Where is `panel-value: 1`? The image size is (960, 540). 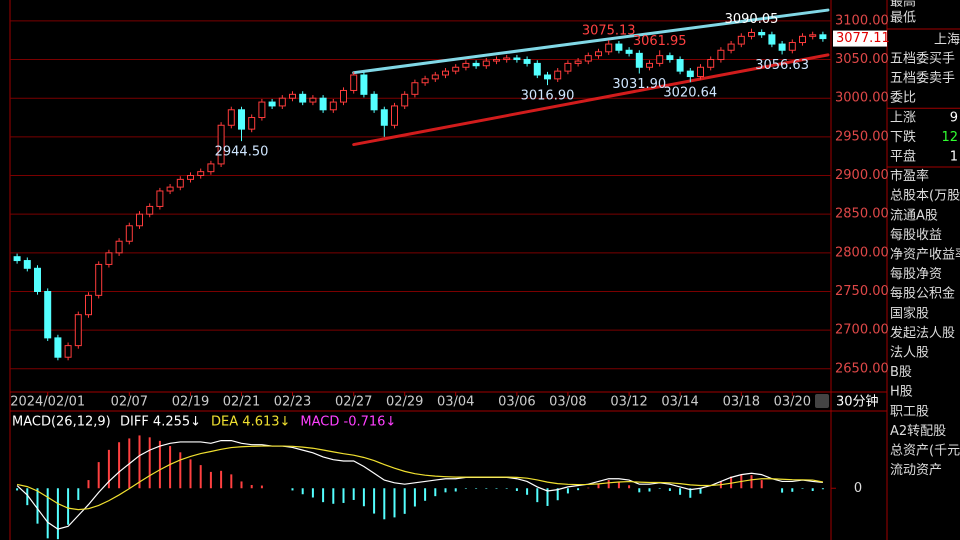
panel-value: 1 is located at coordinates (954, 157).